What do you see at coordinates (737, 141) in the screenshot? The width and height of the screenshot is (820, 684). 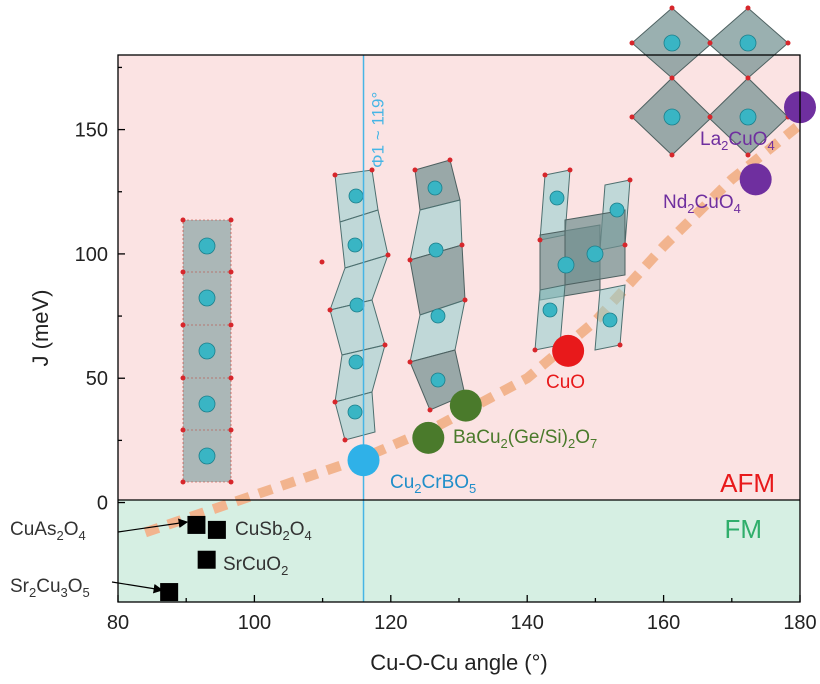 I see `point-label: La2CuO4` at bounding box center [737, 141].